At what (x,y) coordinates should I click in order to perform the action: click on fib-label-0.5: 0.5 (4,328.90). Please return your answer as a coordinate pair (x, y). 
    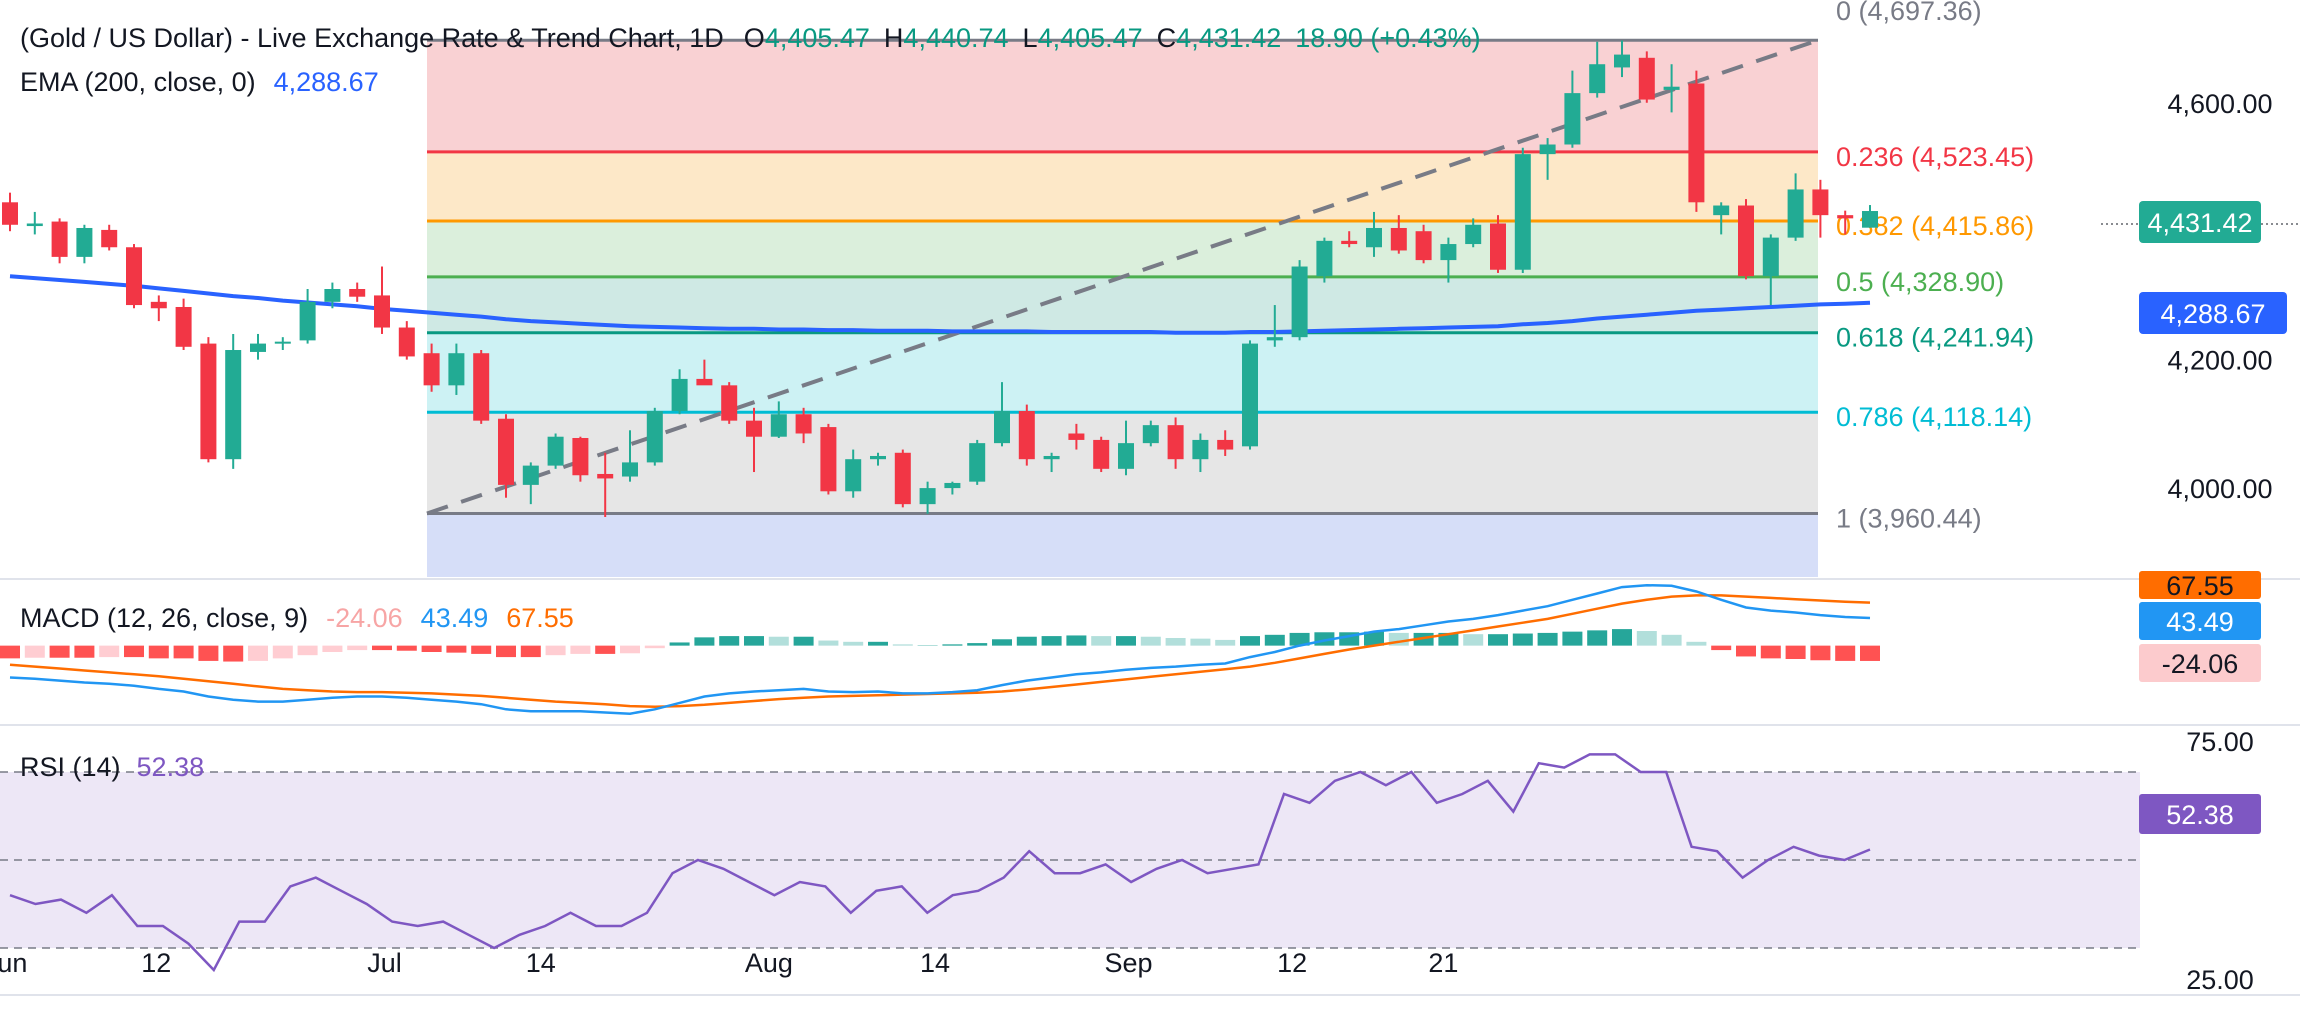
    Looking at the image, I should click on (1920, 282).